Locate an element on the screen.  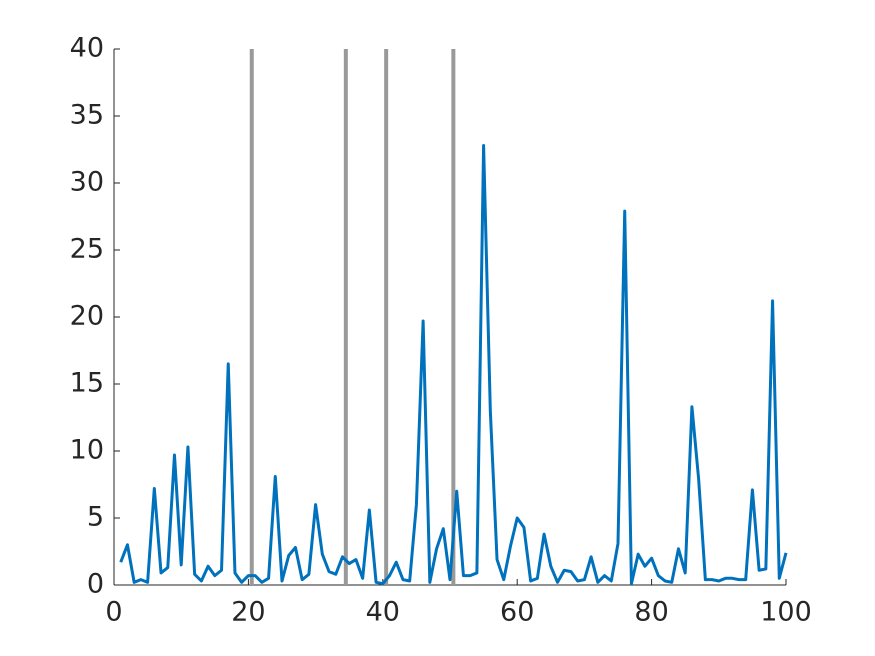
y-tick-label: 40 is located at coordinates (87, 48).